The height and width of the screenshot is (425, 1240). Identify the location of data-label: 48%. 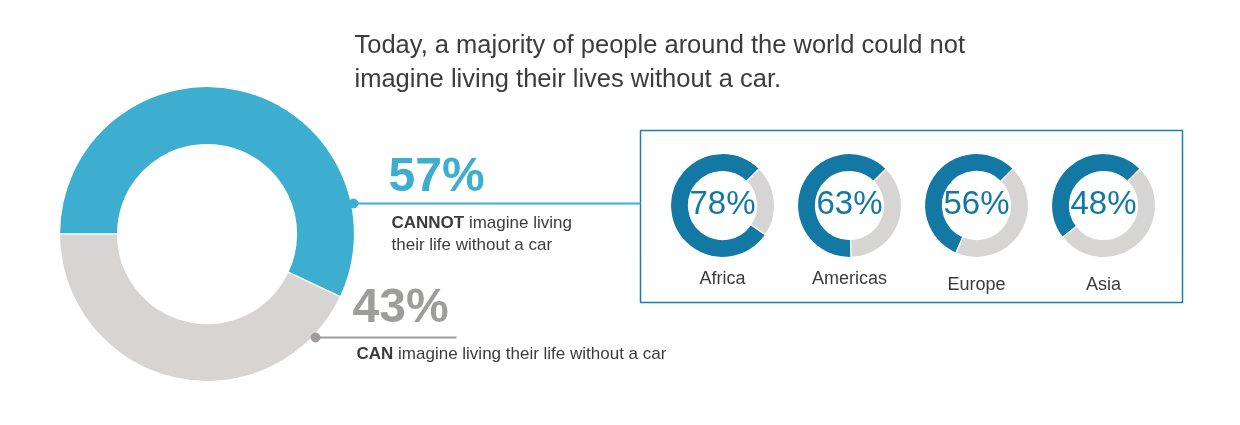
(1103, 202).